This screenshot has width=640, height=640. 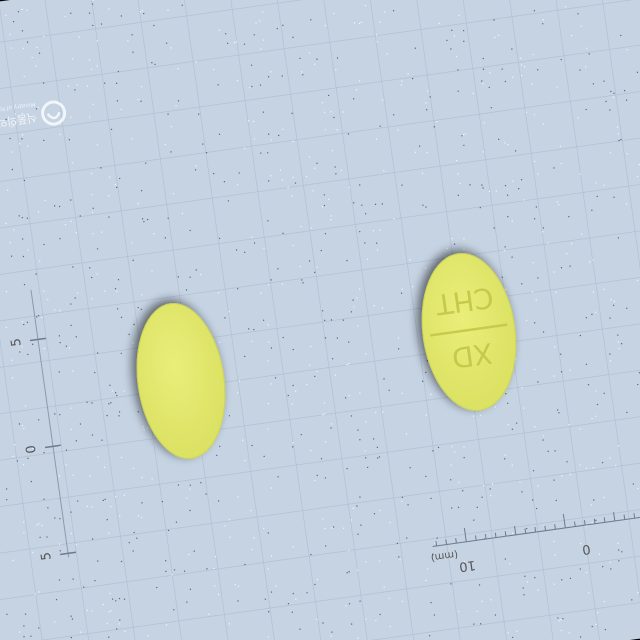 I want to click on bottom-ruler-tick, so click(x=525, y=531).